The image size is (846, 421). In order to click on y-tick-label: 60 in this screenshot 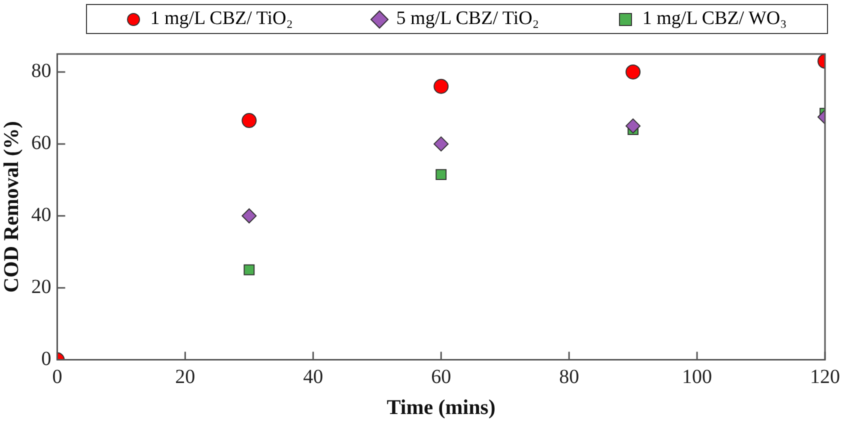, I will do `click(41, 143)`.